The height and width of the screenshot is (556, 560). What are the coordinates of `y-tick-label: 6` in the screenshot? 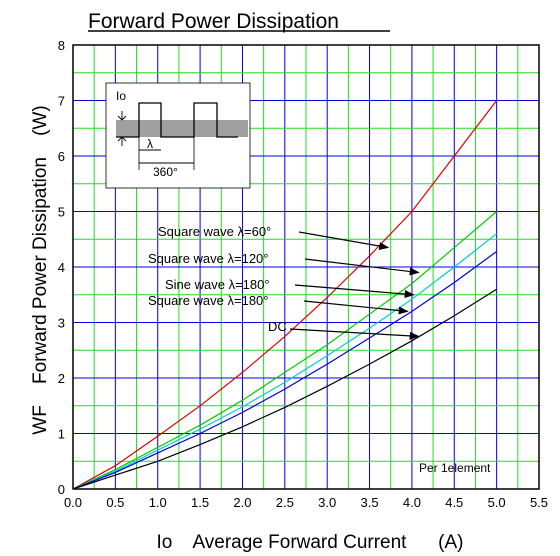 It's located at (61, 156).